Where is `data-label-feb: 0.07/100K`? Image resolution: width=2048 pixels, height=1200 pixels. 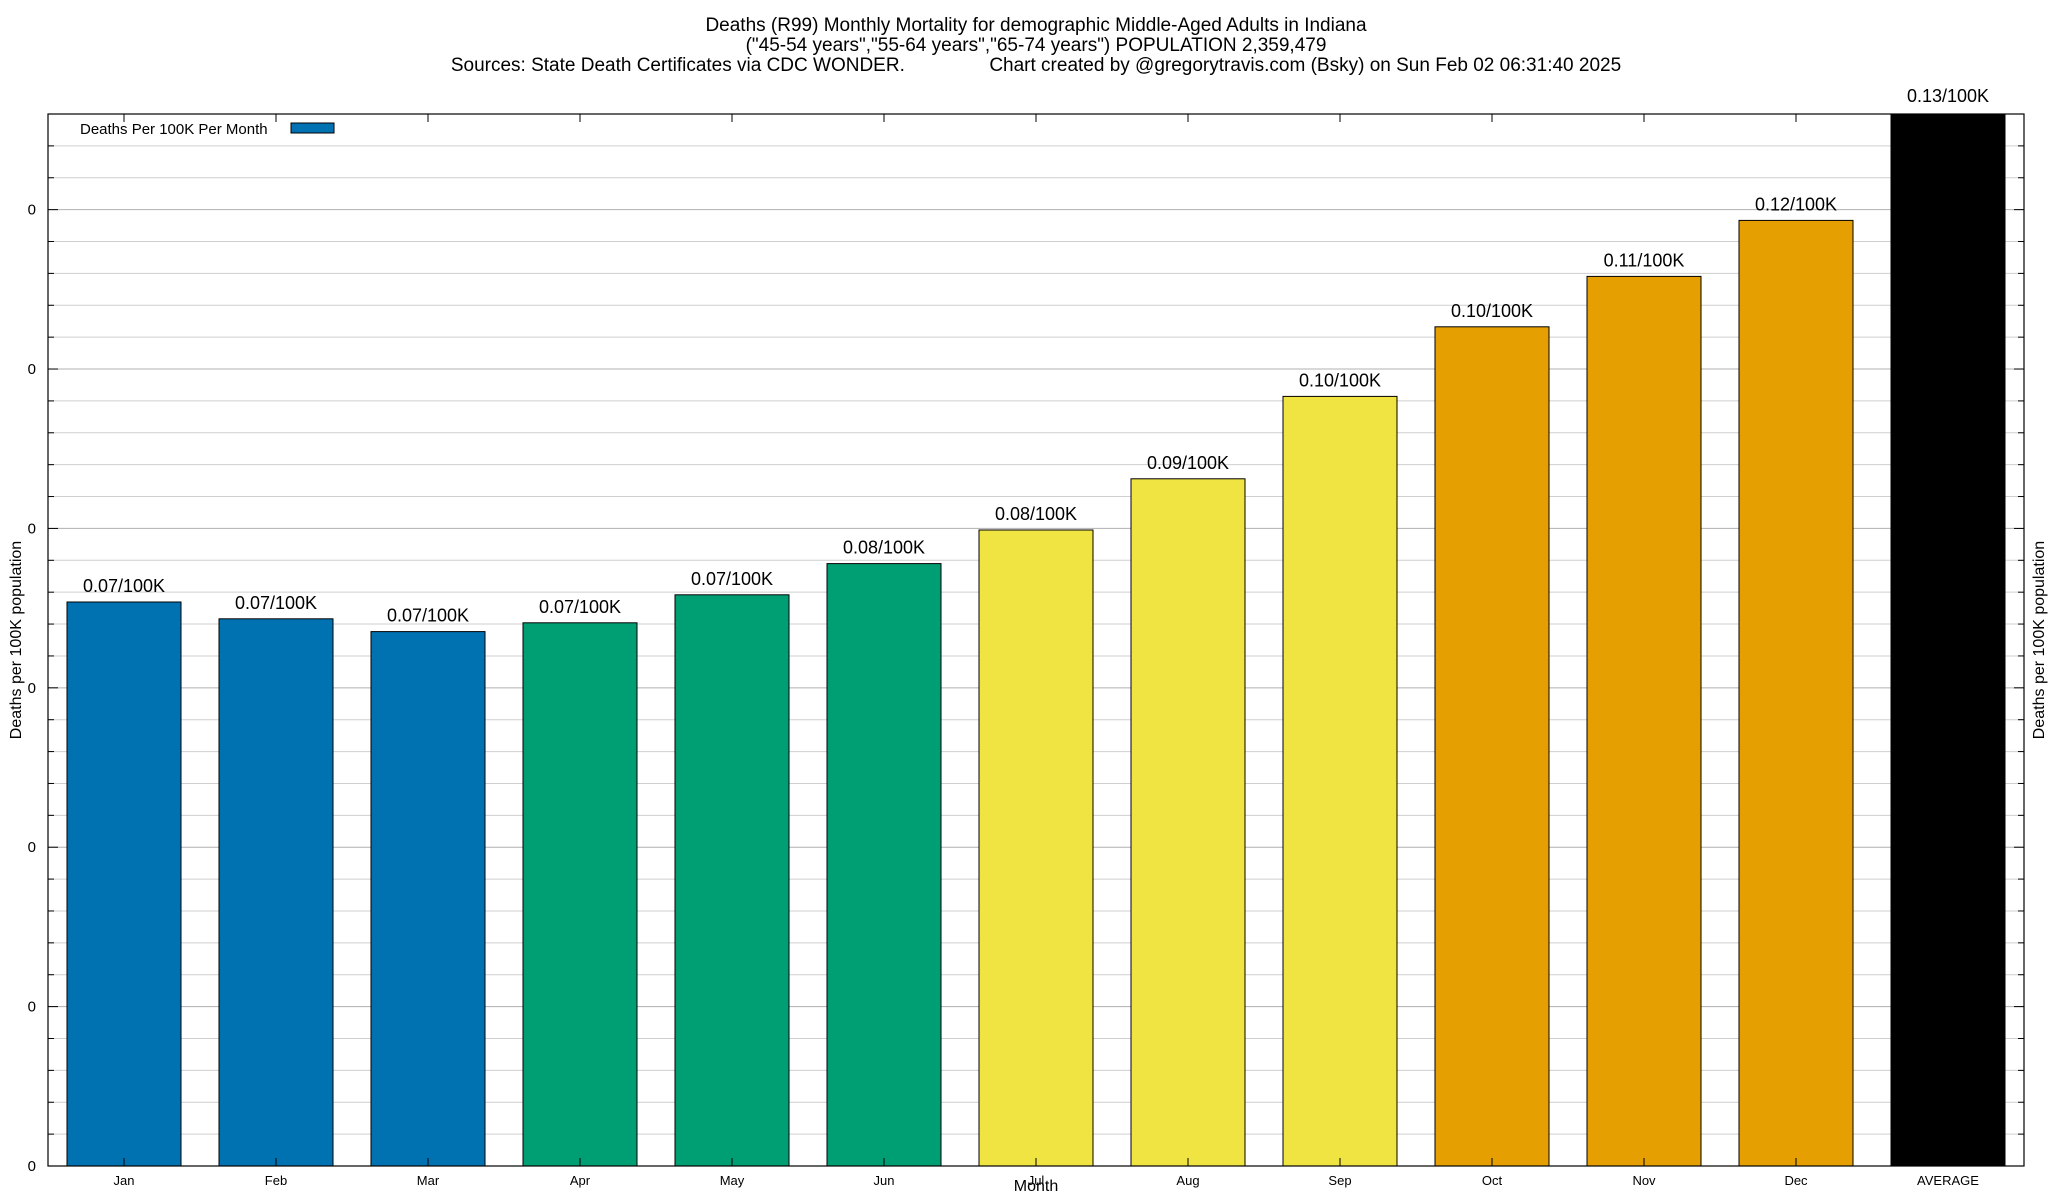 data-label-feb: 0.07/100K is located at coordinates (276, 603).